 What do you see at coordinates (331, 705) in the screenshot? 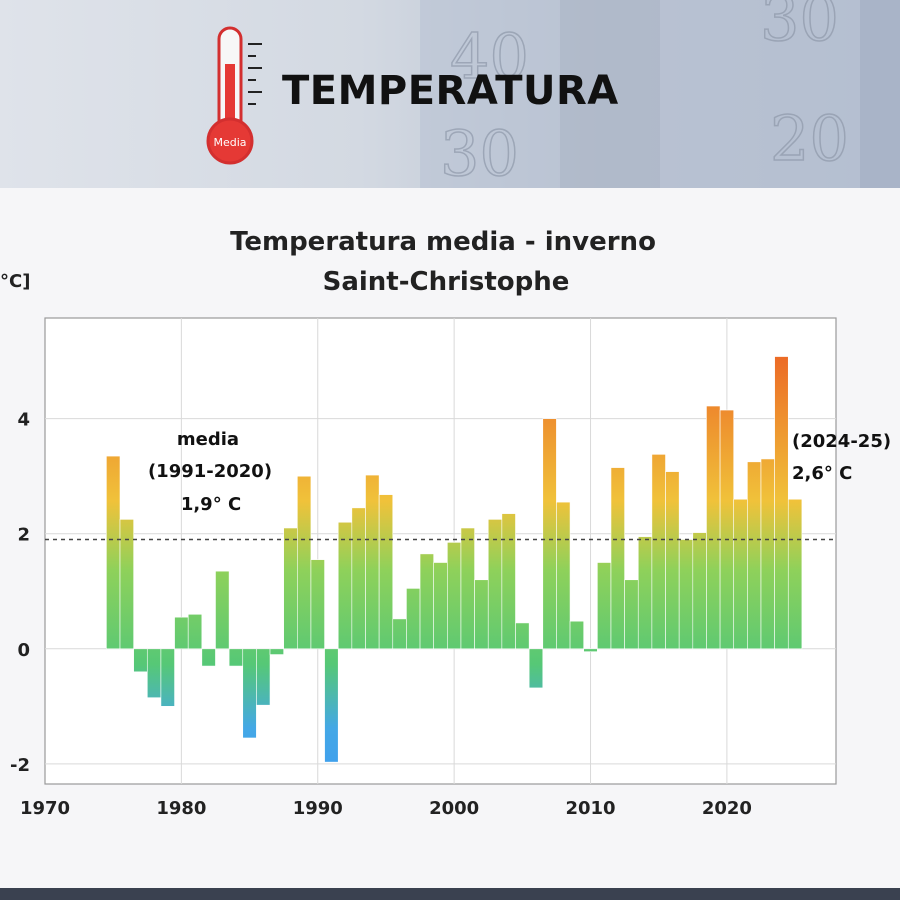
I see `bar-1991` at bounding box center [331, 705].